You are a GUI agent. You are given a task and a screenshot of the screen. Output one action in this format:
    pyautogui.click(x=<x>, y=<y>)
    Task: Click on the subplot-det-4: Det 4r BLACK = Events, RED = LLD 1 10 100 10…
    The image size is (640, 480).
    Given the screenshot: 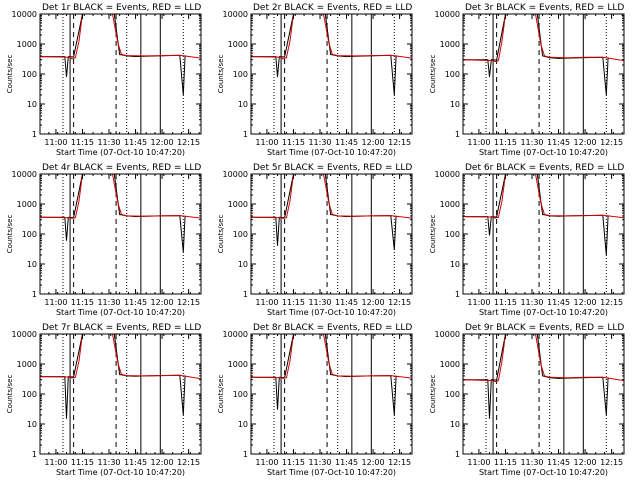 What is the action you would take?
    pyautogui.click(x=104, y=240)
    